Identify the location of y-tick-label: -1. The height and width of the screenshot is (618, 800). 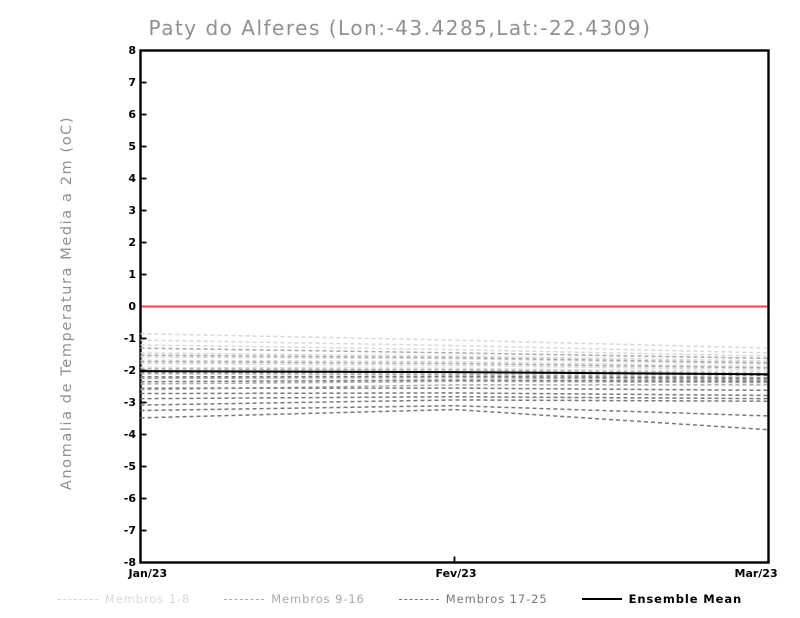
(129, 338).